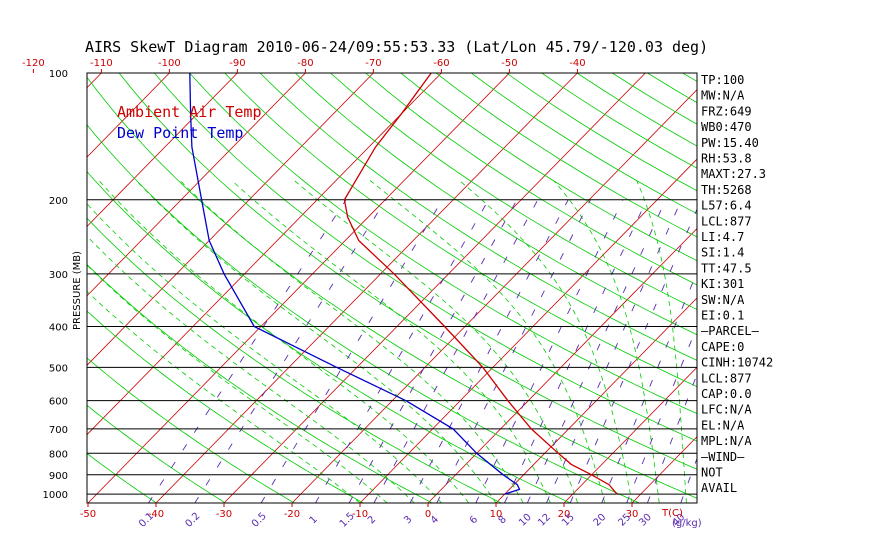  Describe the element at coordinates (726, 159) in the screenshot. I see `sounding-index-label: RH:53.8` at that location.